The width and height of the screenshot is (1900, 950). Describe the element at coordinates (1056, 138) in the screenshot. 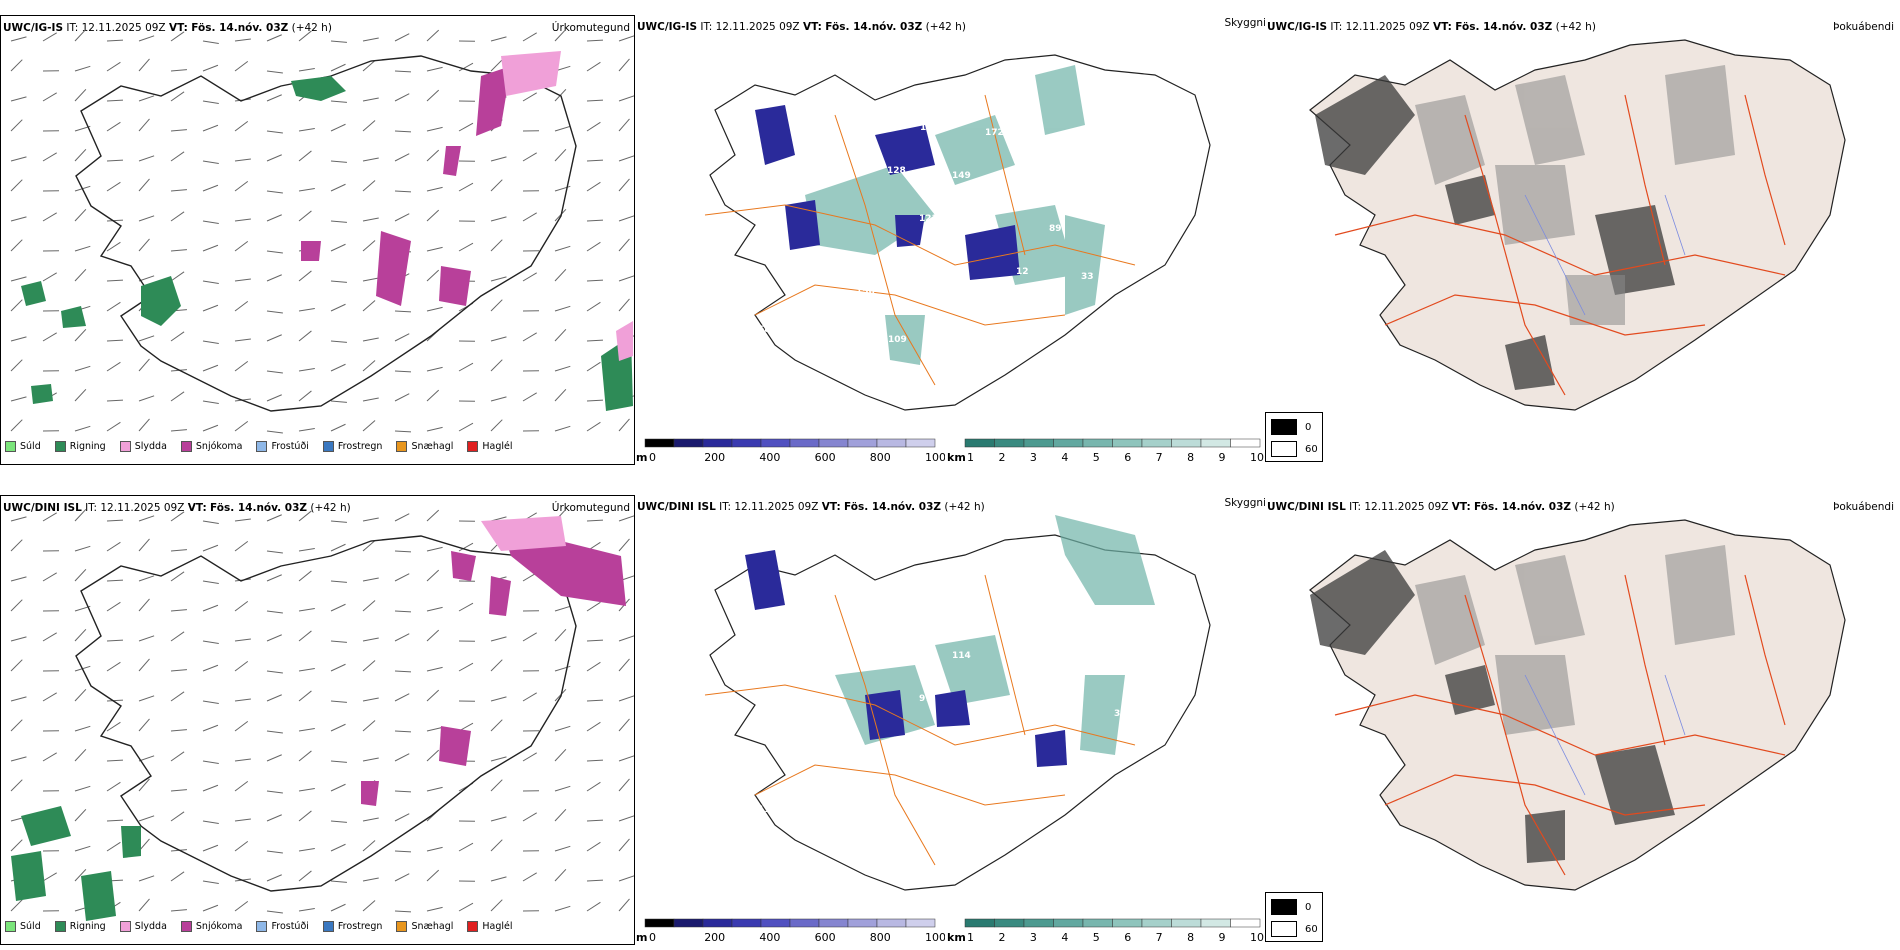

I see `cloud-base-value: 71` at that location.